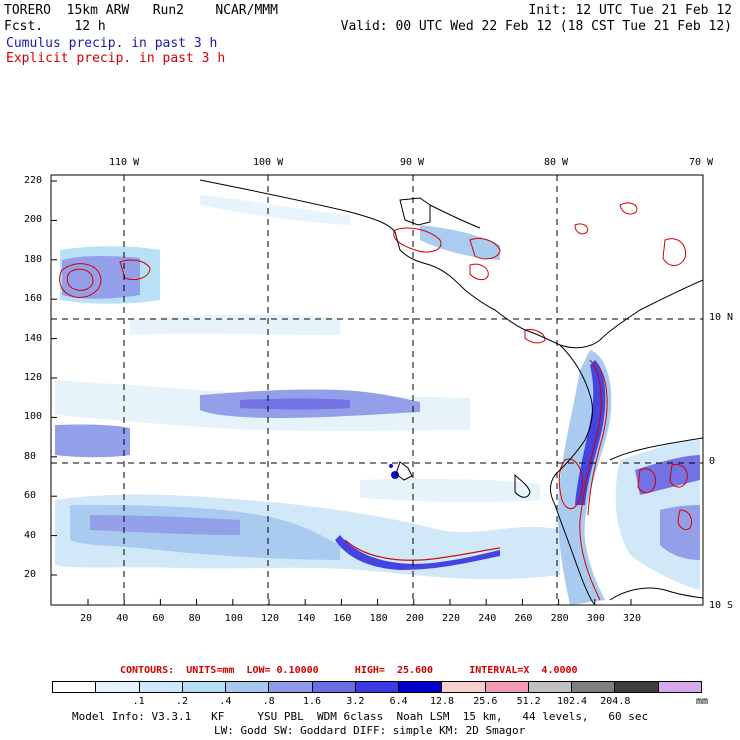 Image resolution: width=740 pixels, height=740 pixels. What do you see at coordinates (595, 618) in the screenshot?
I see `x-tick-label: 300` at bounding box center [595, 618].